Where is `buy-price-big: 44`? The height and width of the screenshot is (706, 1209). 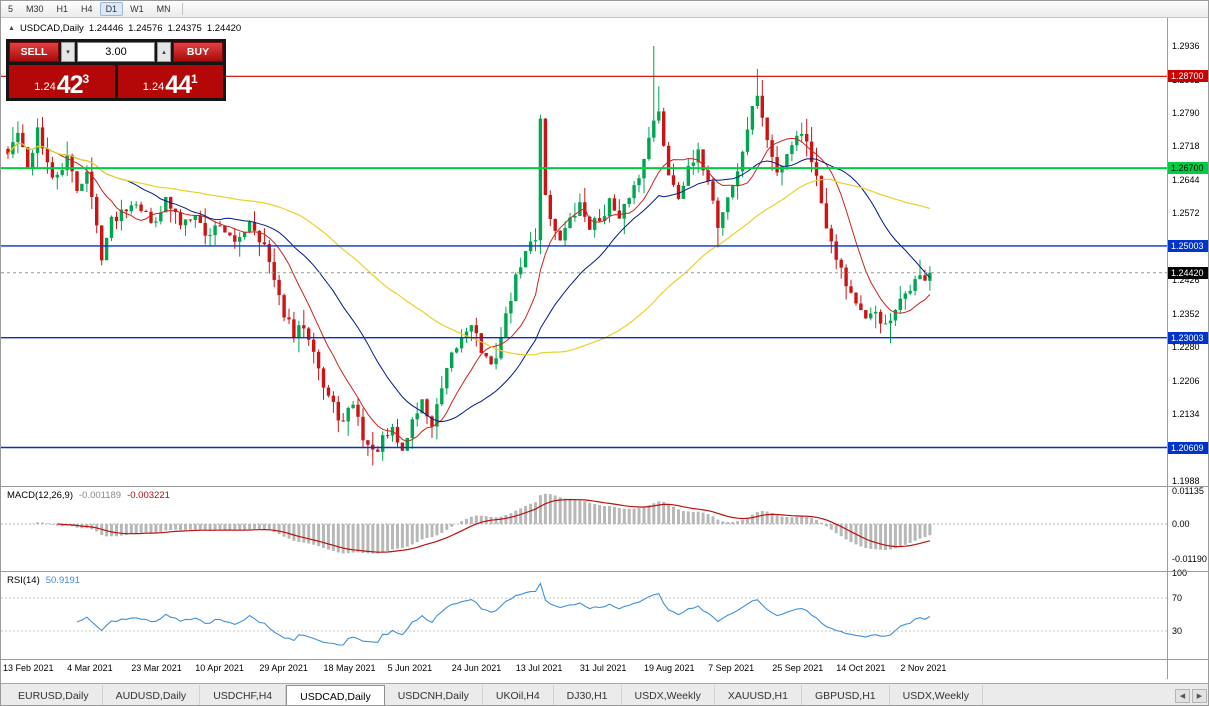
buy-price-big: 44 is located at coordinates (178, 85).